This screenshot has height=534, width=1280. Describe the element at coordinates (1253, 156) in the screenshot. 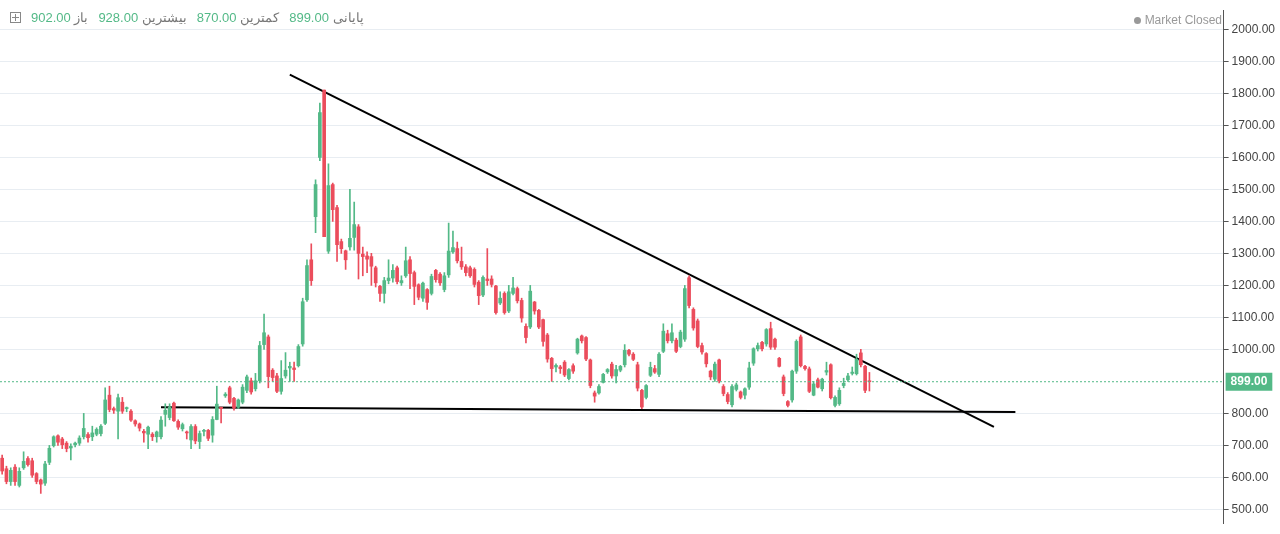

I see `y-tick-label: 1600.00` at that location.